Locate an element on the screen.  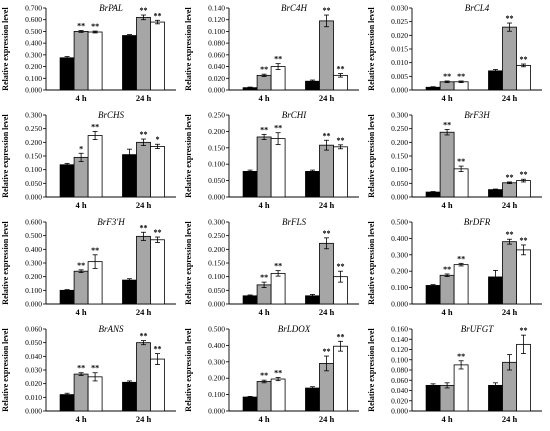
y-tick-label: 0.005 is located at coordinates (399, 76).